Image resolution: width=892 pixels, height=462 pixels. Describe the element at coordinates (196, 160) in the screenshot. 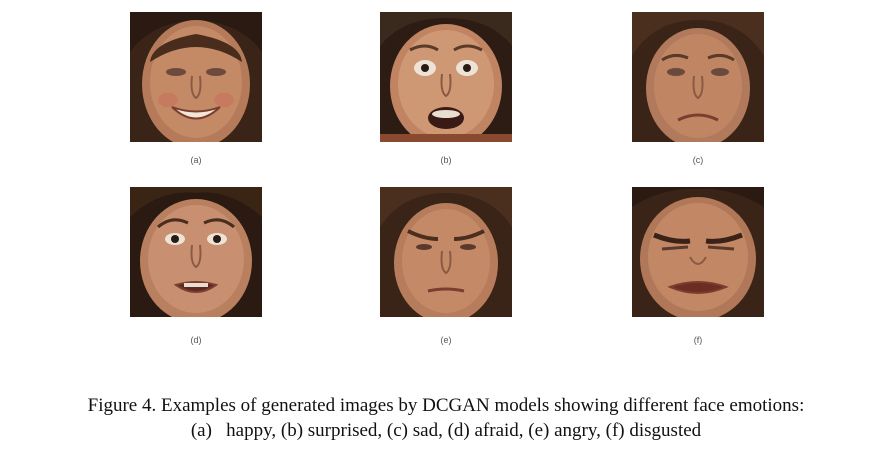

I see `panel-label-a: (a)` at that location.